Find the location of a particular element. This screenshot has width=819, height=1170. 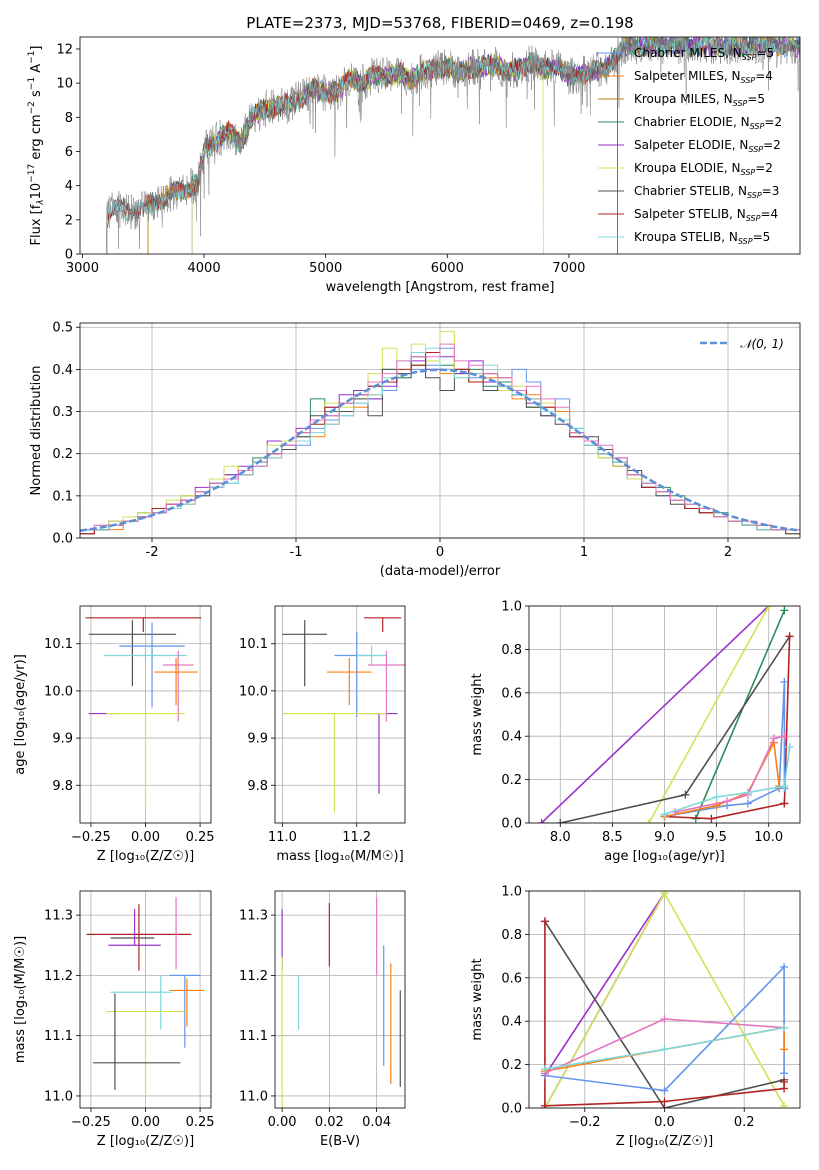

weight-line-salpeter-elodie is located at coordinates (655, 714).